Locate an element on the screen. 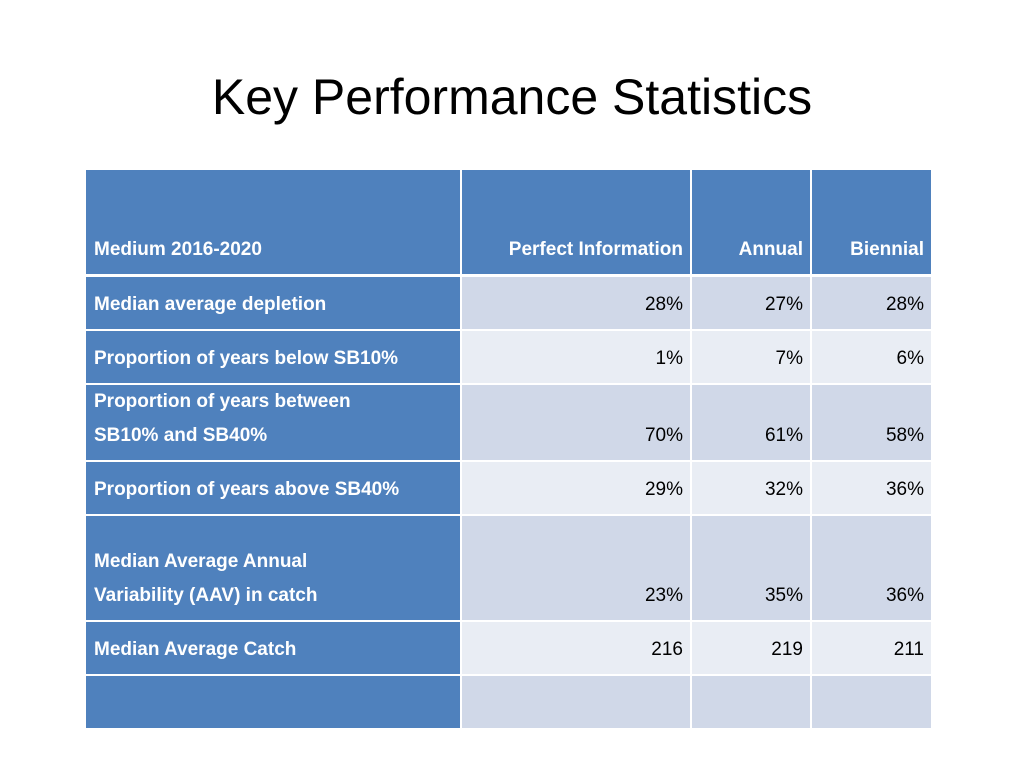 The image size is (1024, 768). cell-perfect-information: 28% is located at coordinates (577, 304).